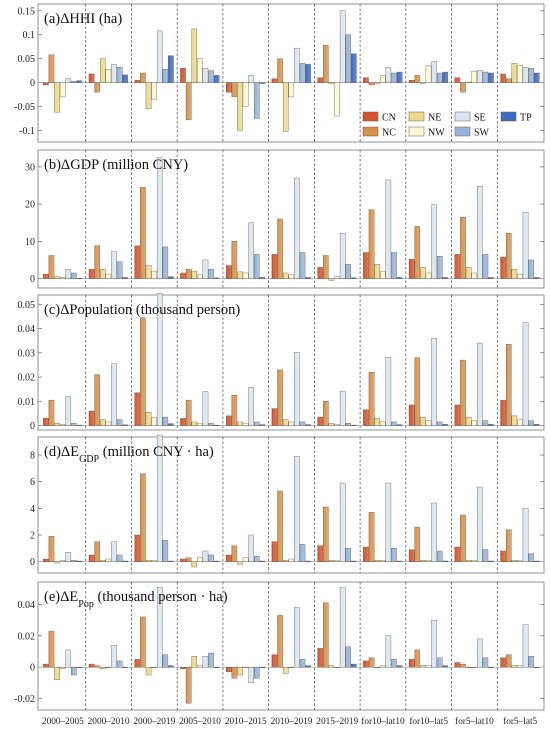  I want to click on x-tick-label: for10–lat10, so click(383, 721).